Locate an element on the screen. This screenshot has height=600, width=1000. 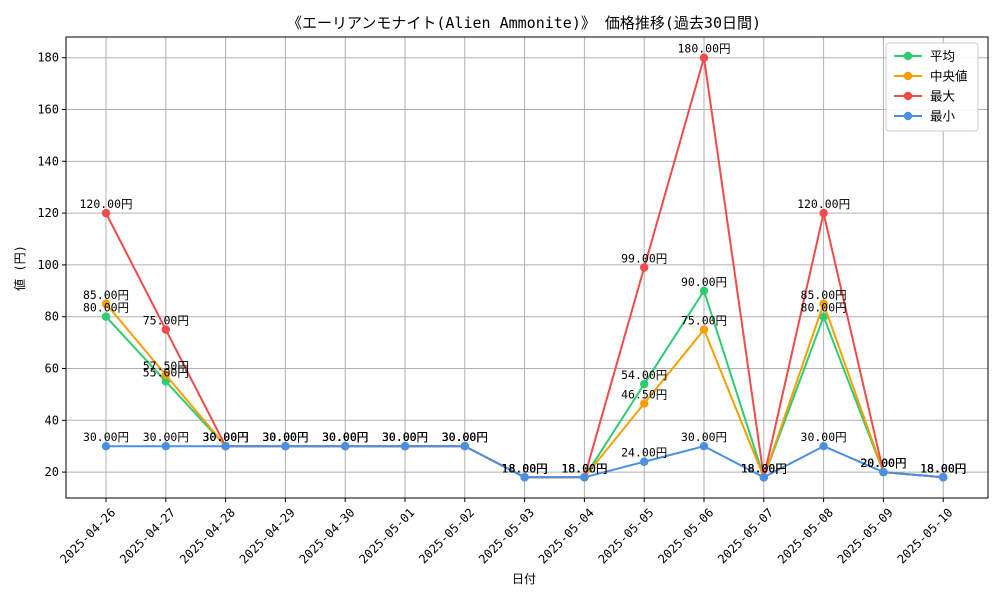
y-axis-ticks: 20 40 60 80 100 120 140 160 180 is located at coordinates (51, 265).